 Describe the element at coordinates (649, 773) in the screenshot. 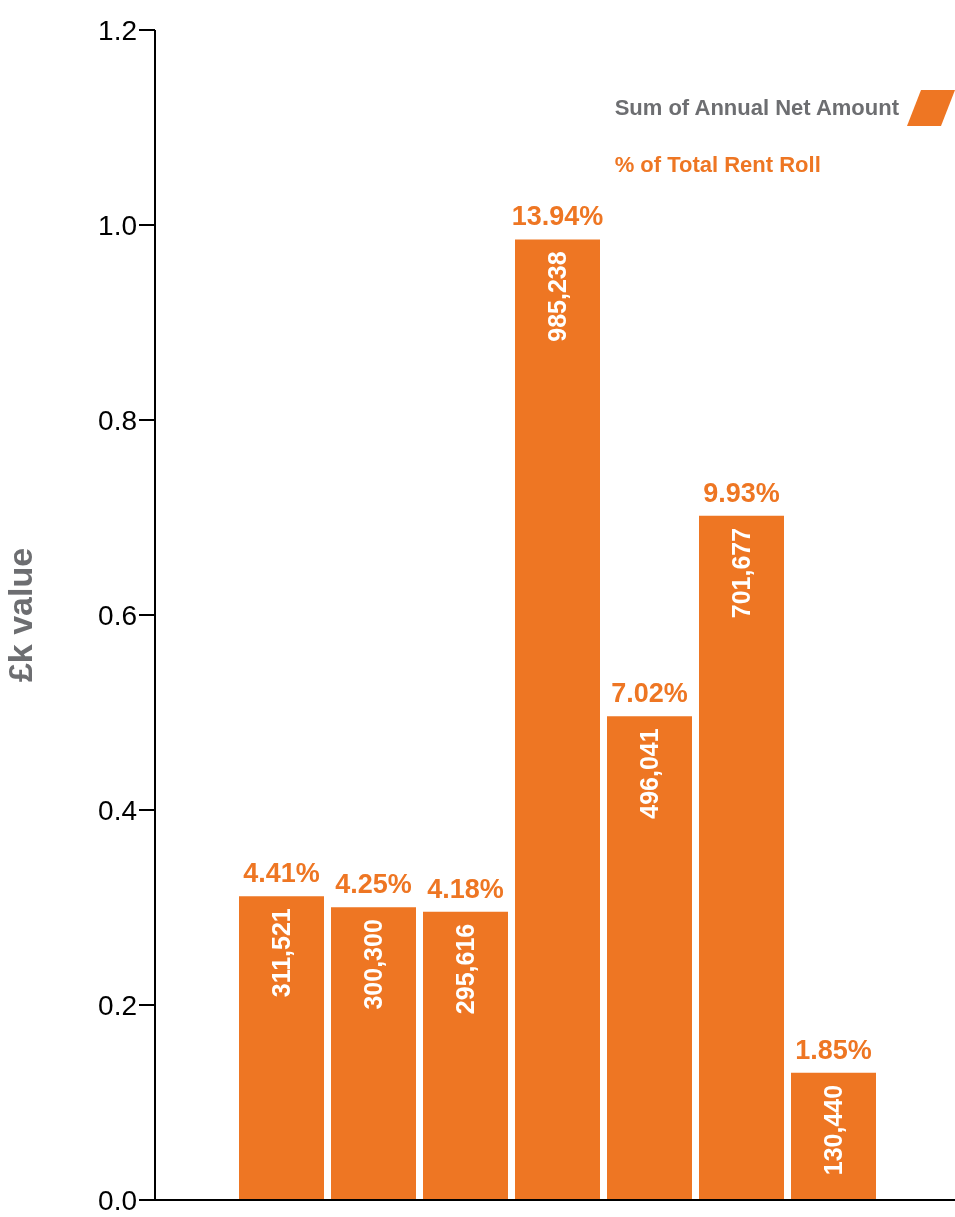

I see `annotation: 496,041` at that location.